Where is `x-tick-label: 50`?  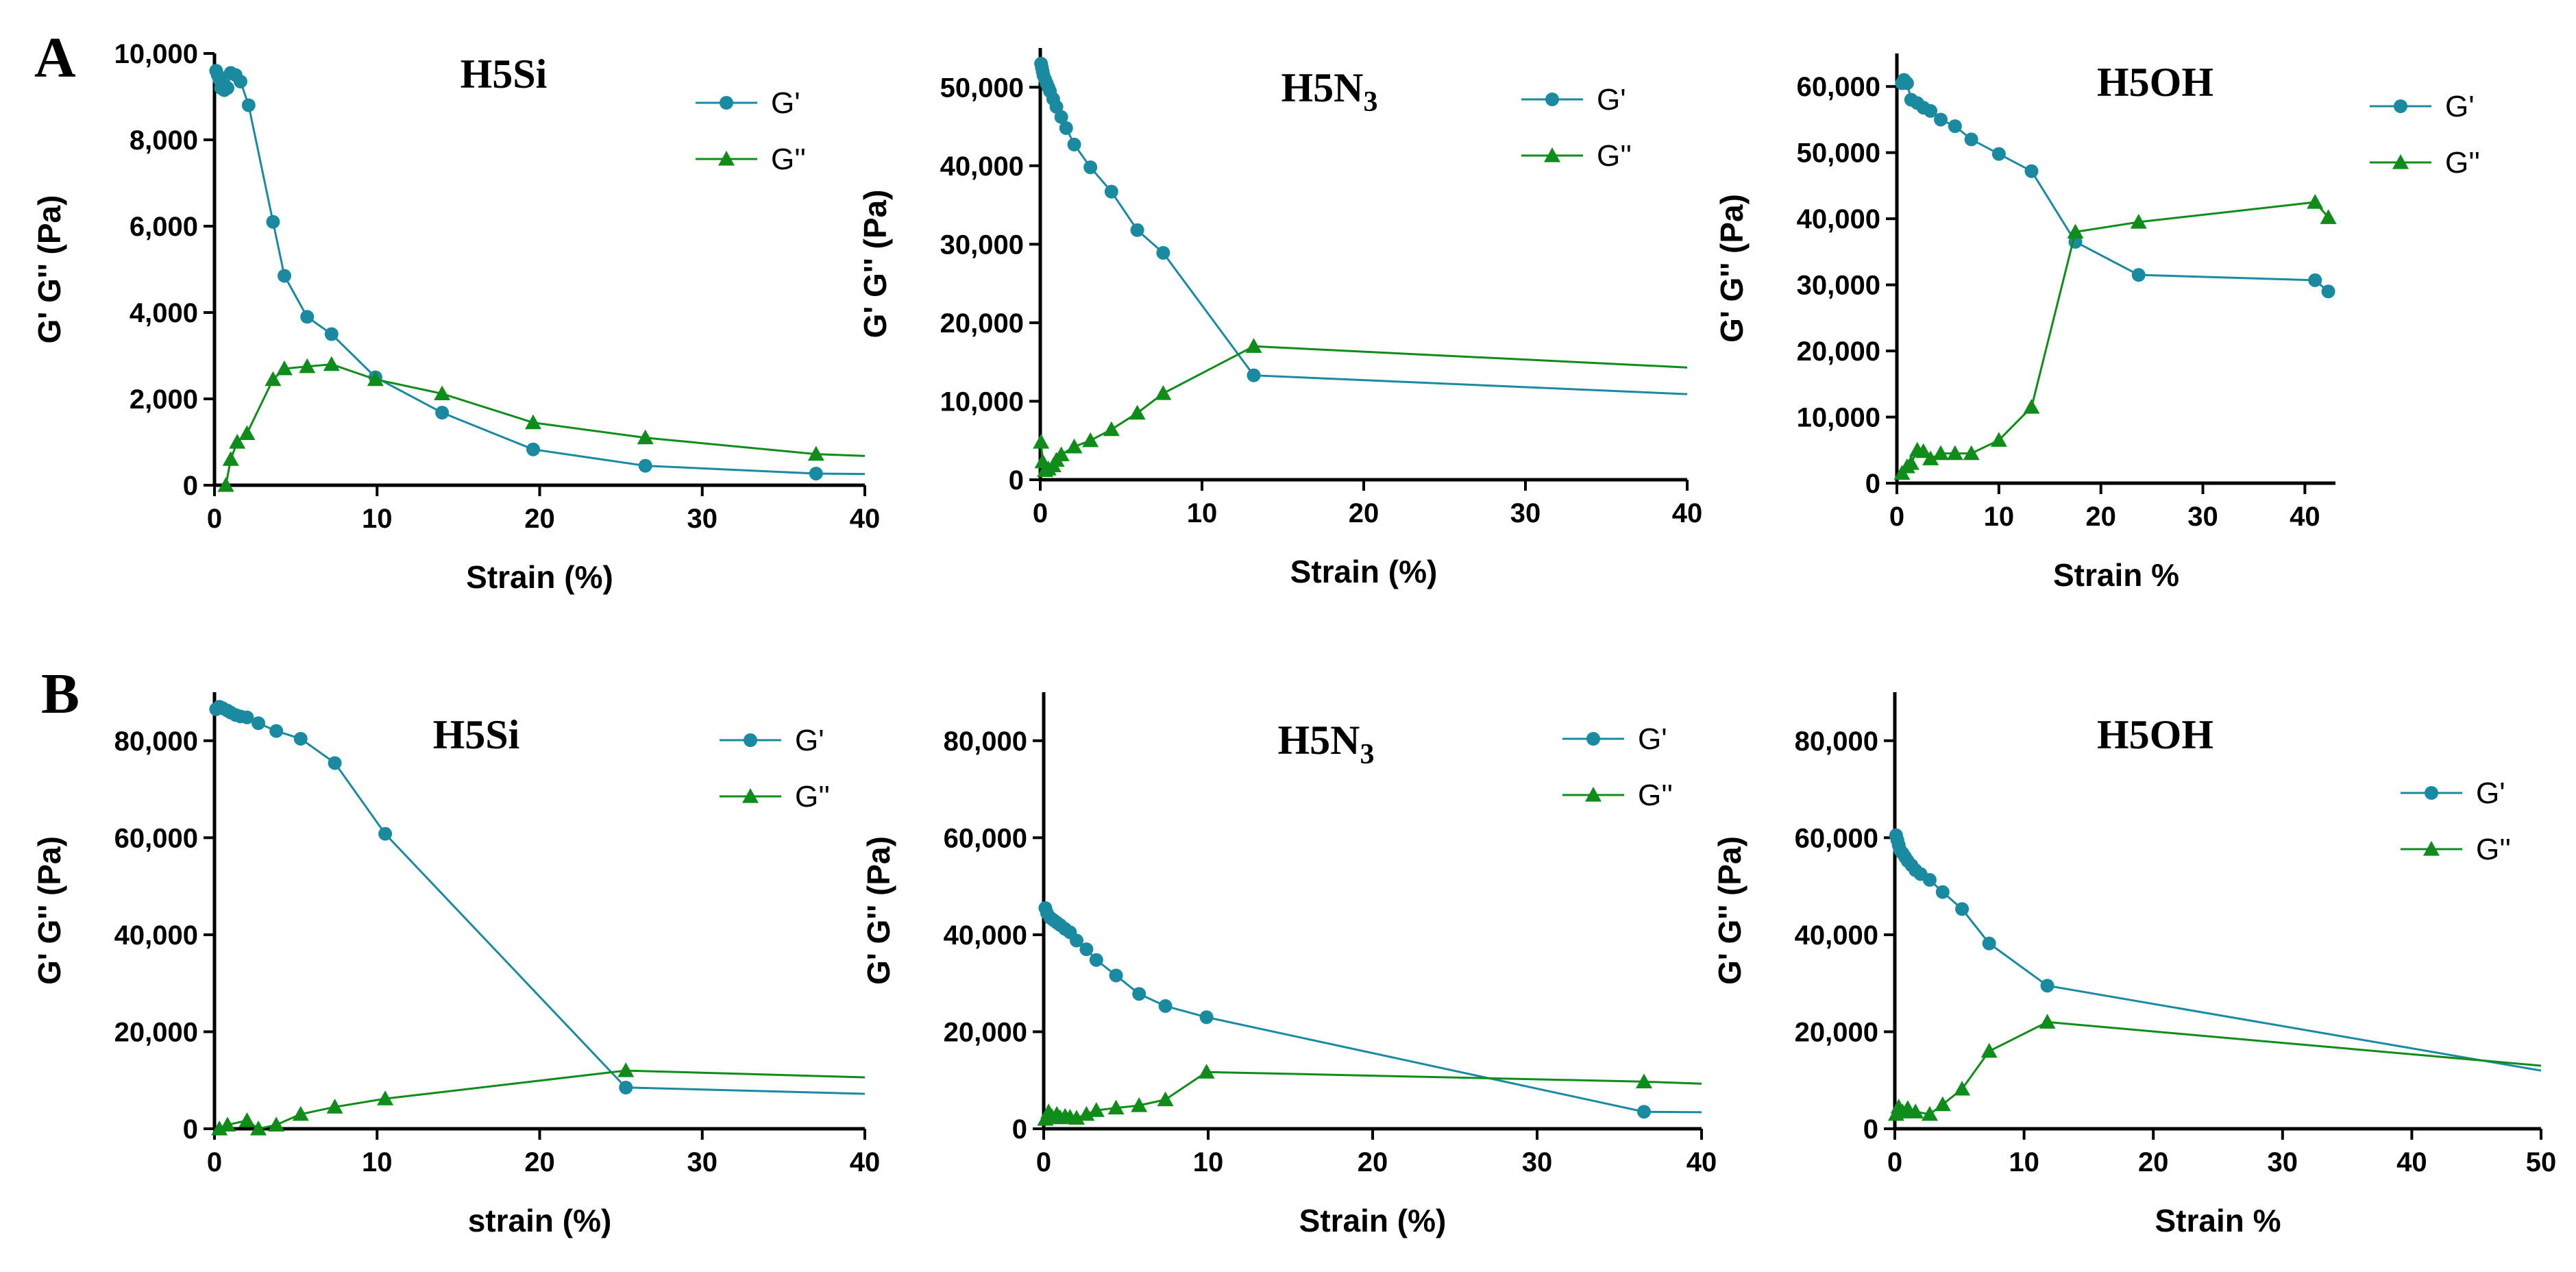 x-tick-label: 50 is located at coordinates (2542, 1162).